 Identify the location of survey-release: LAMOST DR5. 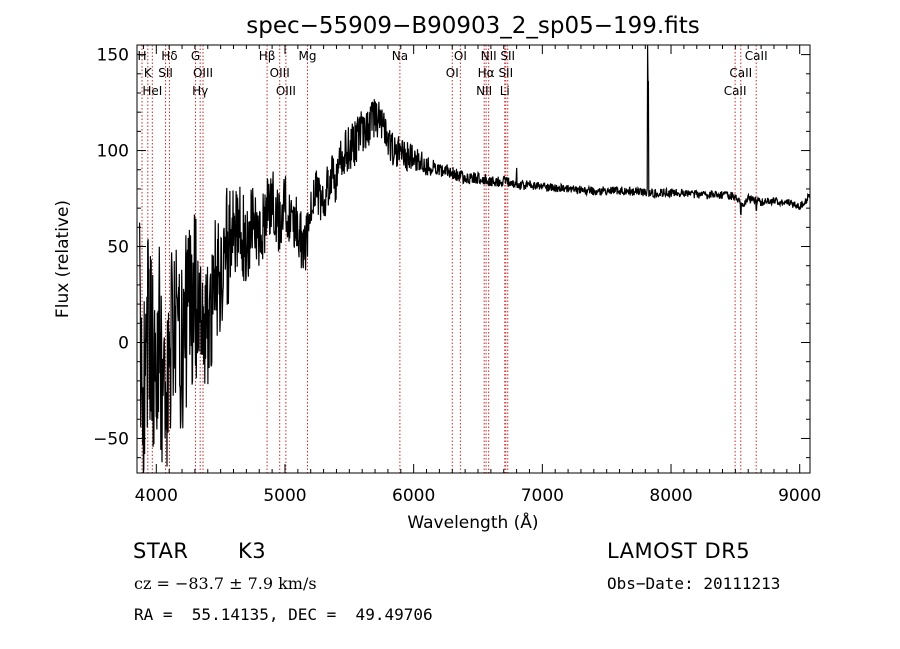
(679, 551).